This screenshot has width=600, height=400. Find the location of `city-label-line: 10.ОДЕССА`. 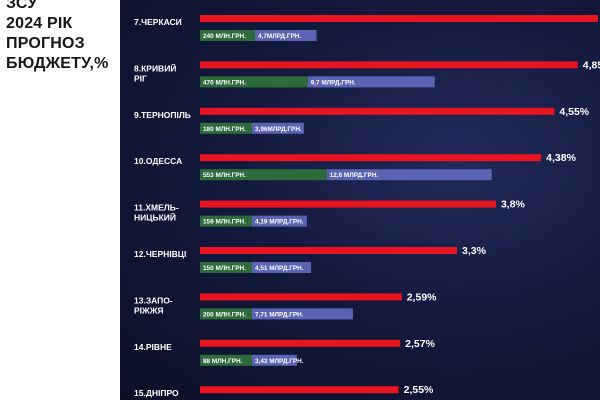

city-label-line: 10.ОДЕССА is located at coordinates (158, 161).